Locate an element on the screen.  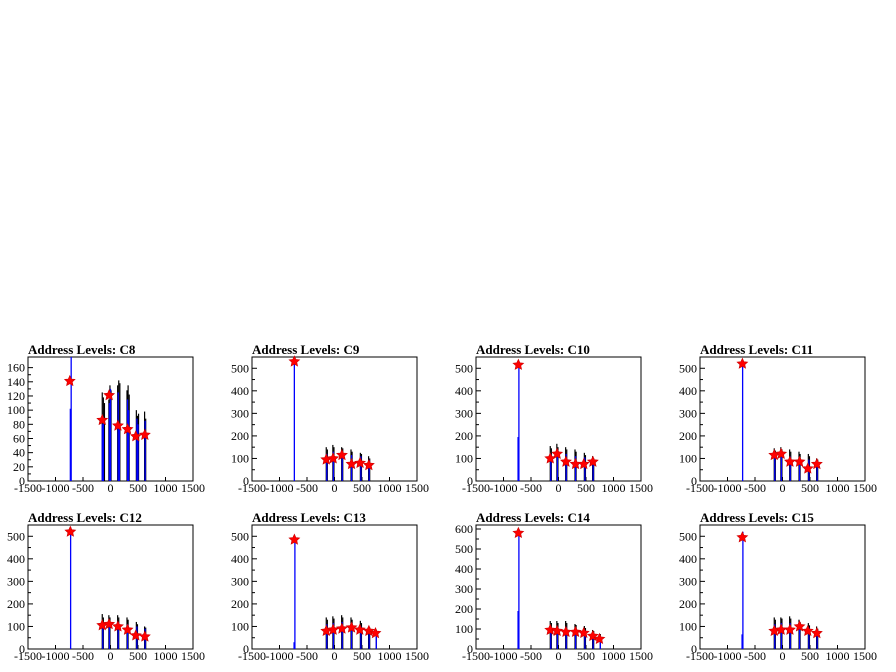
y-tick-label: 80 is located at coordinates (19, 424).